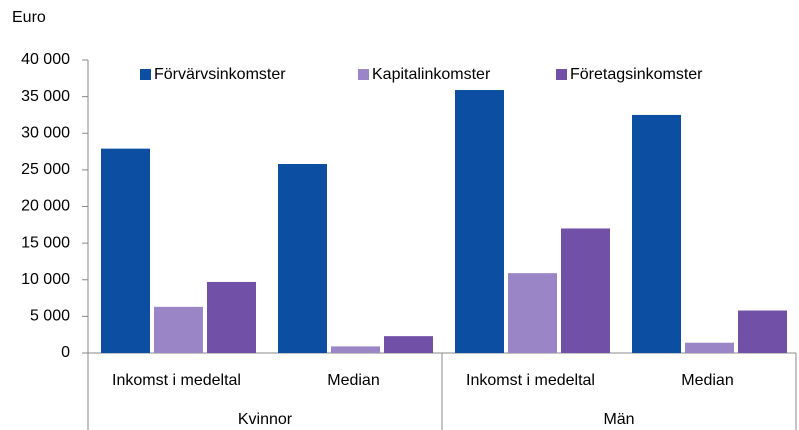  Describe the element at coordinates (636, 74) in the screenshot. I see `legend-label: Företagsinkomster` at that location.